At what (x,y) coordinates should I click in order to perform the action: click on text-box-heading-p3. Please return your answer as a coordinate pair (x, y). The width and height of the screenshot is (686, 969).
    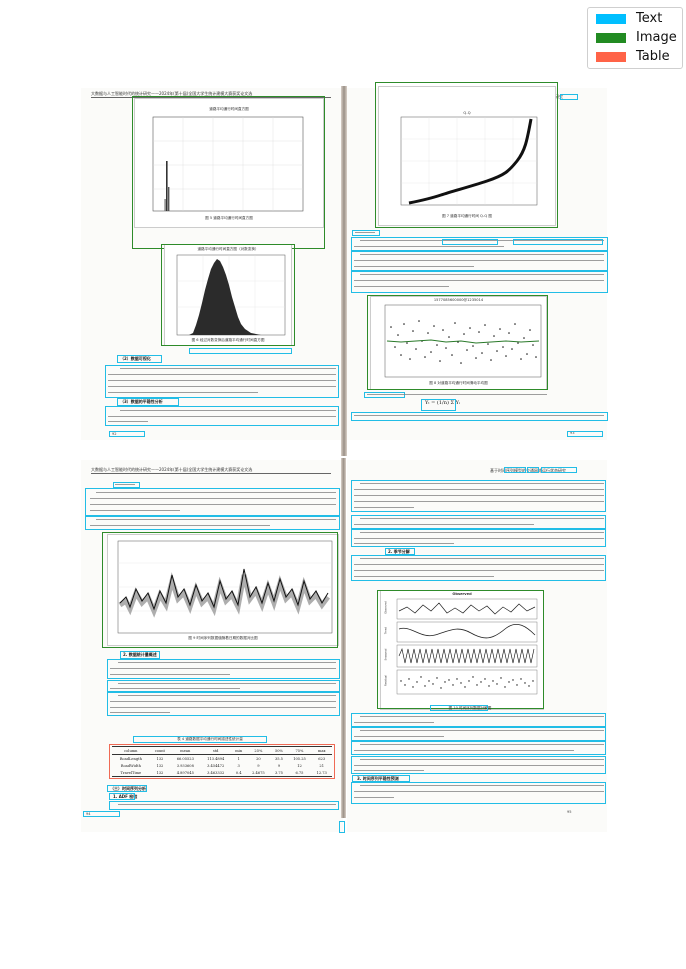
    Looking at the image, I should click on (126, 485).